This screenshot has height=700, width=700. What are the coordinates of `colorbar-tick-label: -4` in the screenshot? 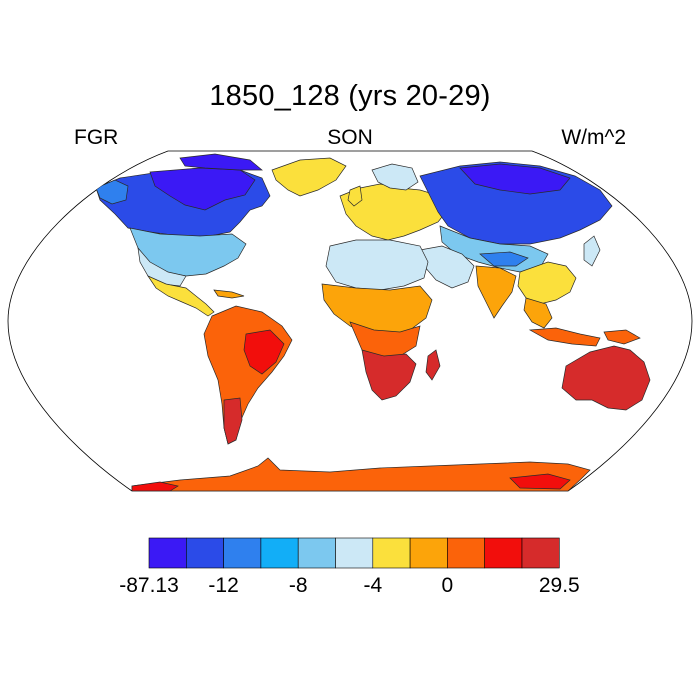 It's located at (373, 585).